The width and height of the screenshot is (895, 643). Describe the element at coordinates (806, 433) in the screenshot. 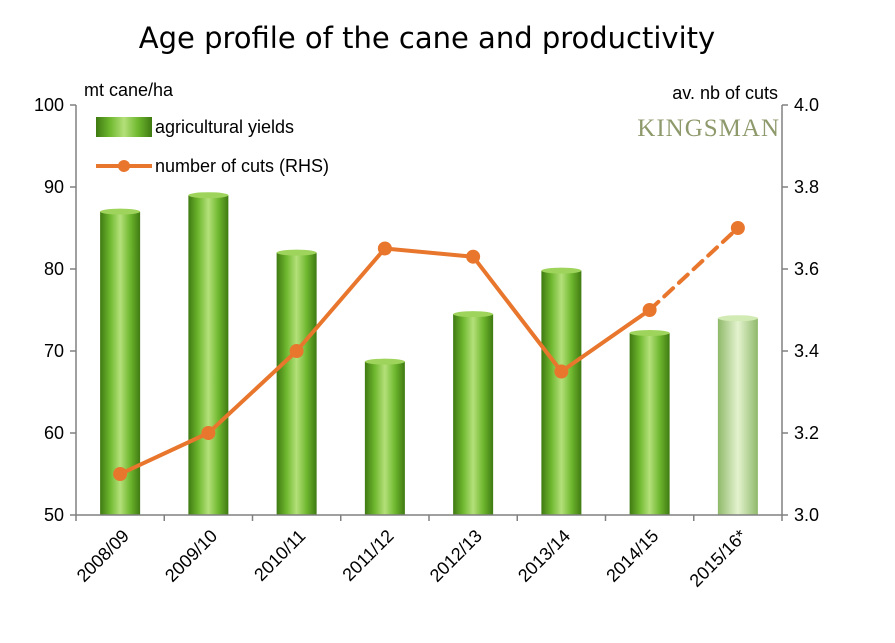

I see `right-tick-label-3.2: 3.2` at that location.